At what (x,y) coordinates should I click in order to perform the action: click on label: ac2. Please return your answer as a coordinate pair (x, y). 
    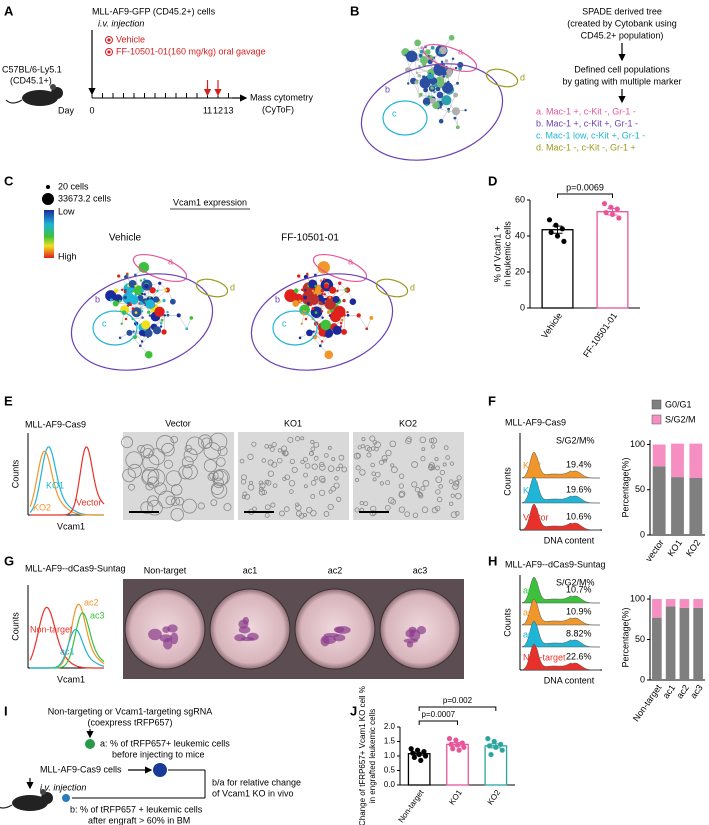
    Looking at the image, I should click on (335, 570).